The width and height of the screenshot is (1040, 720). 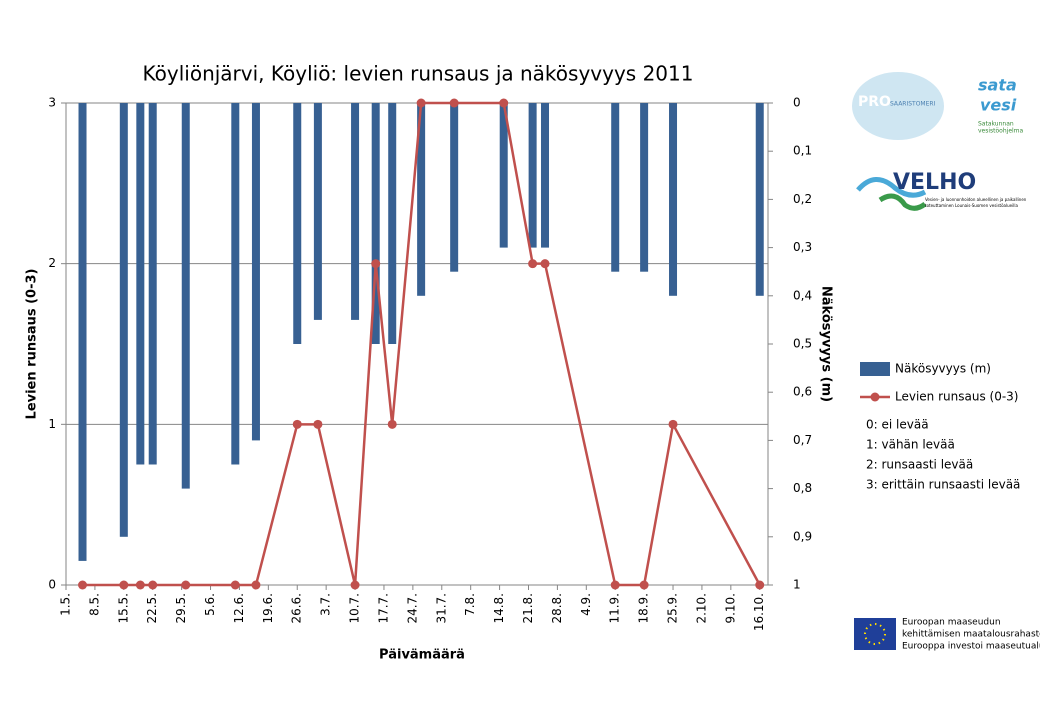 What do you see at coordinates (412, 608) in the screenshot?
I see `x-tick-label: 24.7.` at bounding box center [412, 608].